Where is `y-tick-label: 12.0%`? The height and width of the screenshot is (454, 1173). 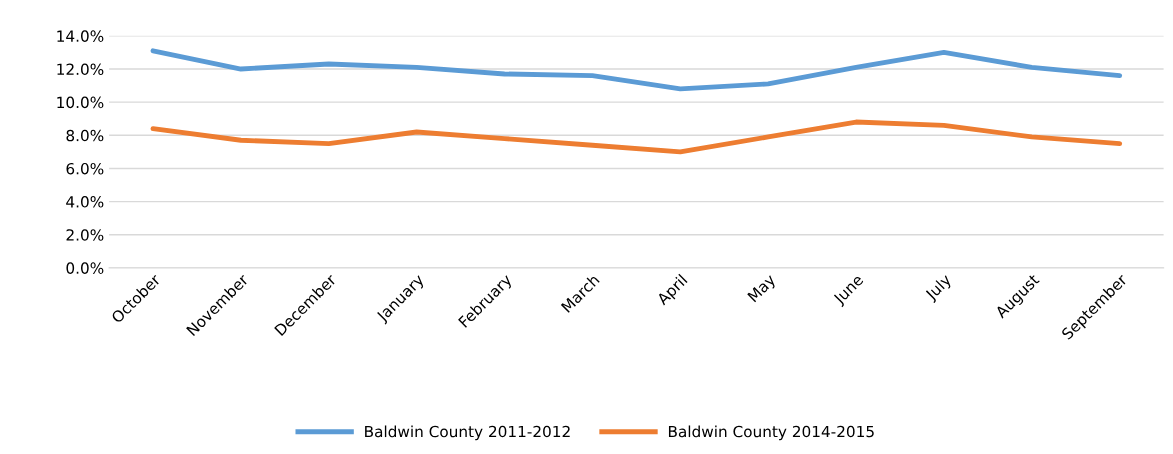 y-tick-label: 12.0% is located at coordinates (80, 69).